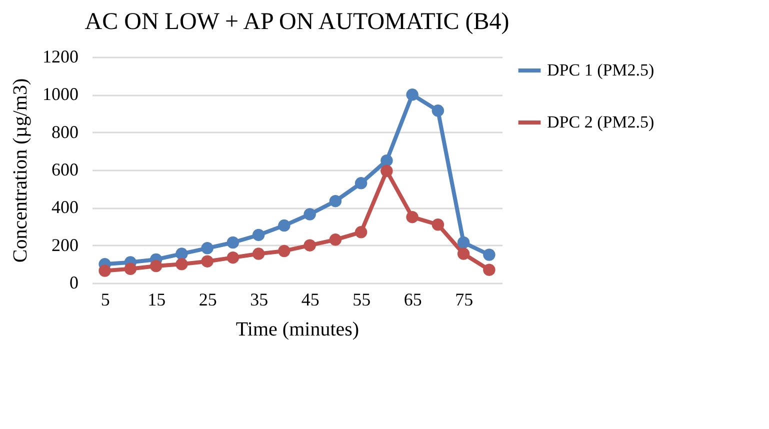 This screenshot has width=769, height=429. What do you see at coordinates (60, 94) in the screenshot?
I see `y-tick-label: 1000` at bounding box center [60, 94].